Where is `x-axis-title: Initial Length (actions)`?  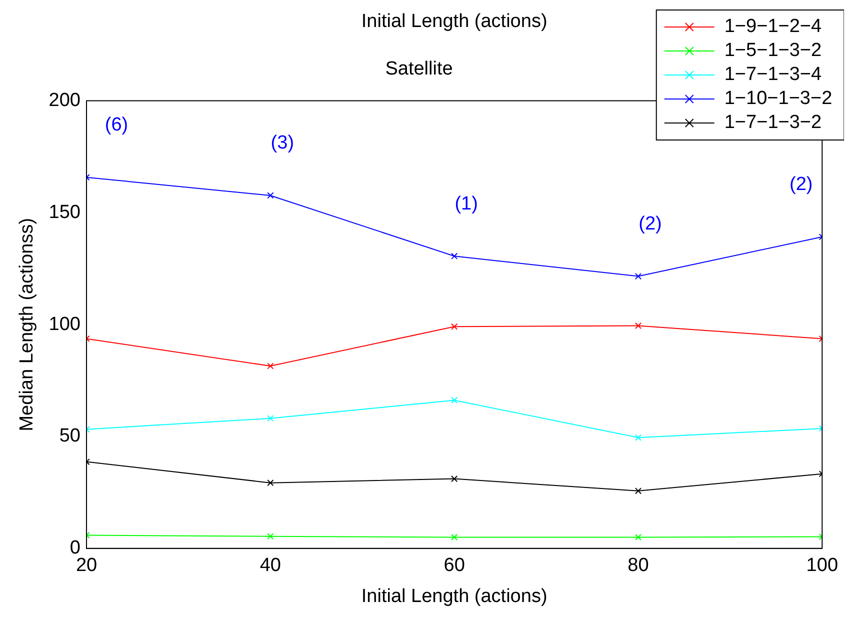 x-axis-title: Initial Length (actions) is located at coordinates (454, 596).